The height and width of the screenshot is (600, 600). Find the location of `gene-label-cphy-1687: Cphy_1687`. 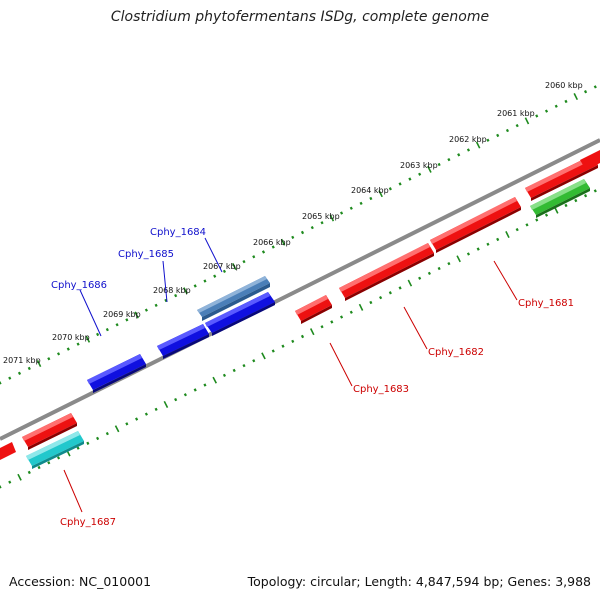

gene-label-cphy-1687: Cphy_1687 is located at coordinates (88, 522).